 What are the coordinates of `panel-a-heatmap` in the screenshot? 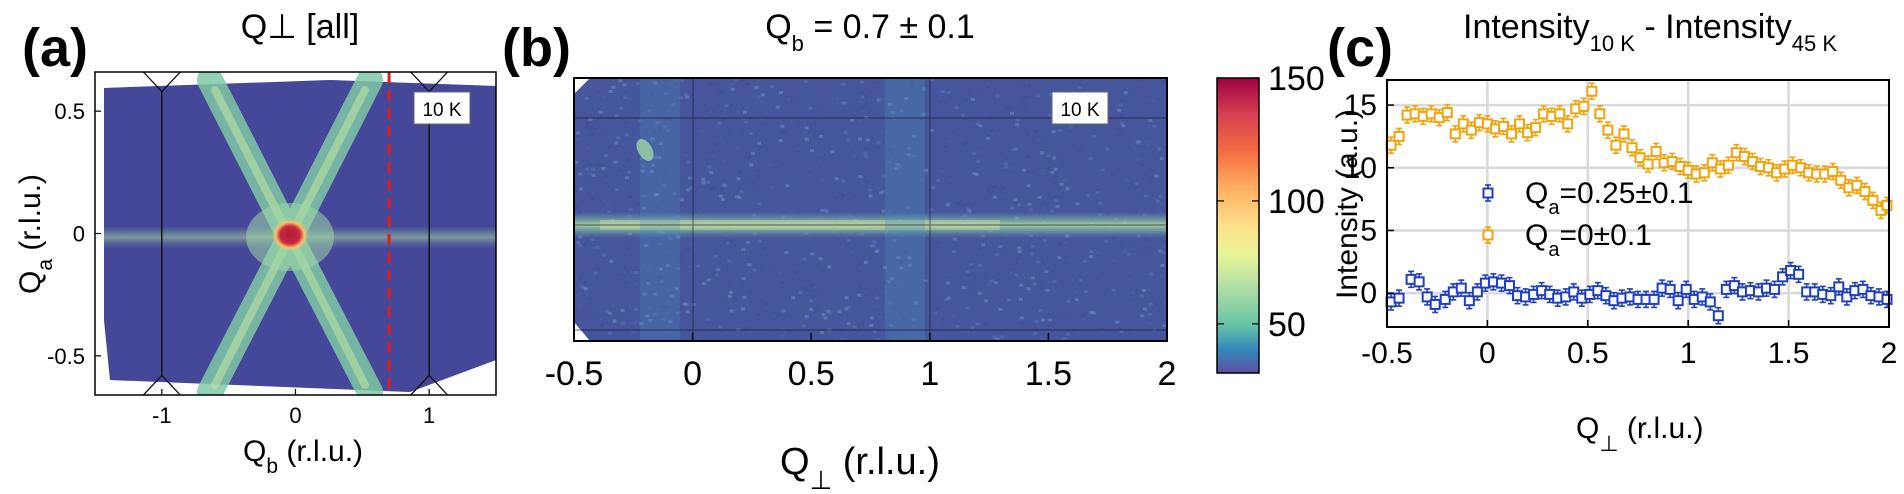 It's located at (295, 233).